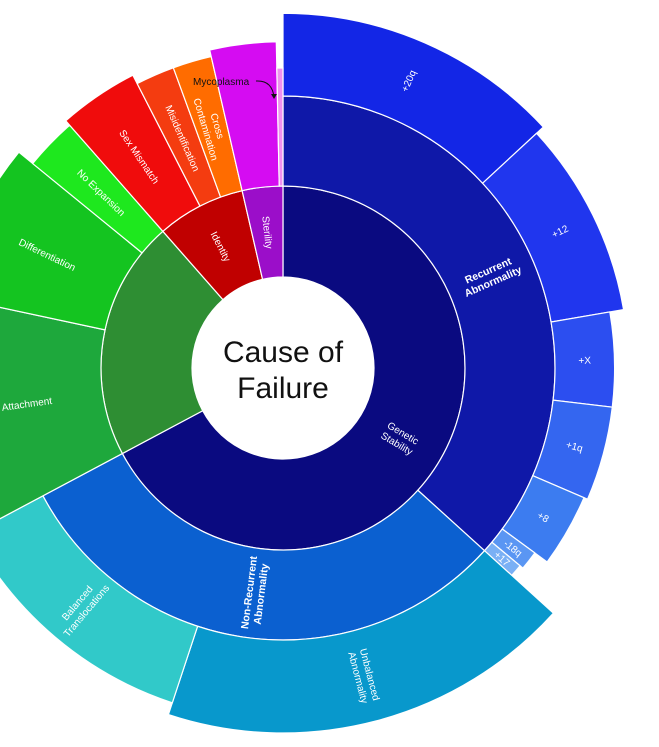  What do you see at coordinates (584, 361) in the screenshot?
I see `label-x: +X` at bounding box center [584, 361].